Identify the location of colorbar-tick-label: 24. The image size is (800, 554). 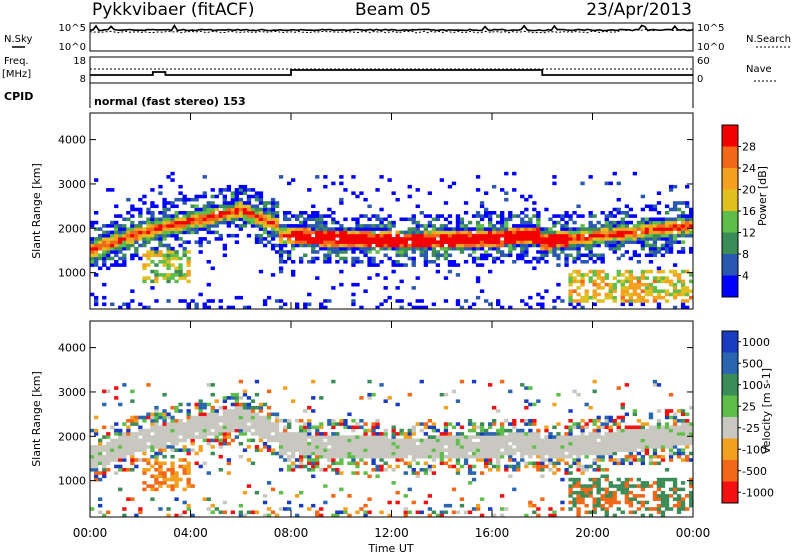
(749, 168).